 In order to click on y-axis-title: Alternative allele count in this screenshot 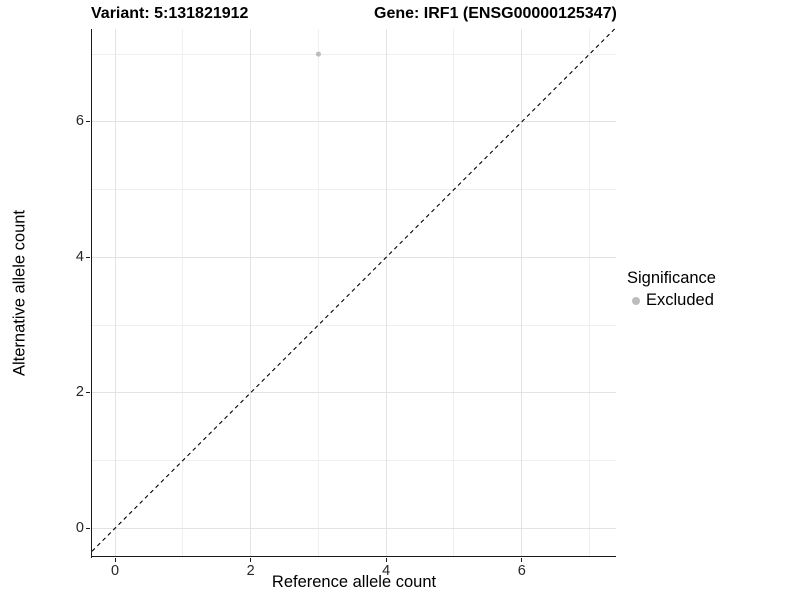, I will do `click(19, 293)`.